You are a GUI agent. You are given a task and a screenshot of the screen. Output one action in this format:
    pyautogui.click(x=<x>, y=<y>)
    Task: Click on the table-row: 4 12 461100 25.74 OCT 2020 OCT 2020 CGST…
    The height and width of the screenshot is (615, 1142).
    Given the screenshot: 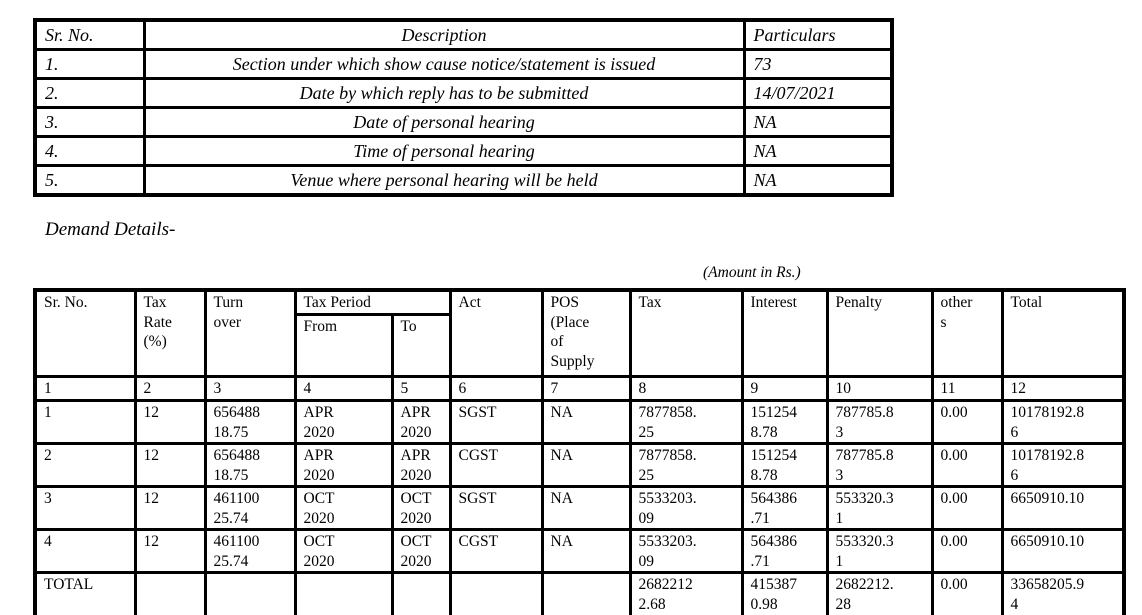 What is the action you would take?
    pyautogui.click(x=579, y=551)
    